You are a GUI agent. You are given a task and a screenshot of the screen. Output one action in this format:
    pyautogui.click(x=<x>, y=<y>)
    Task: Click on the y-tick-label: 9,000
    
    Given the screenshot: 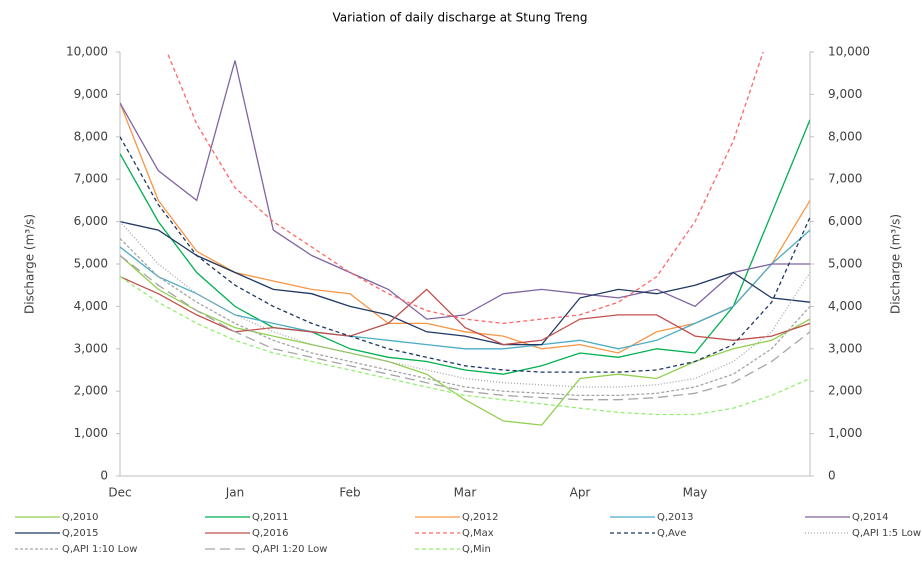 What is the action you would take?
    pyautogui.click(x=91, y=94)
    